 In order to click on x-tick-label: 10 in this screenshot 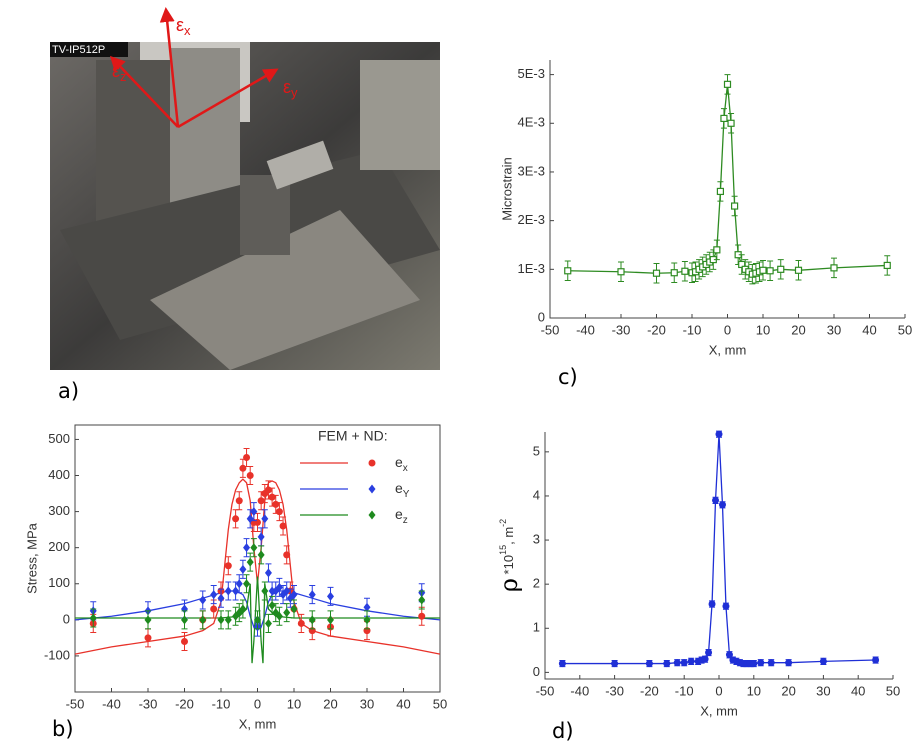, I will do `click(754, 690)`.